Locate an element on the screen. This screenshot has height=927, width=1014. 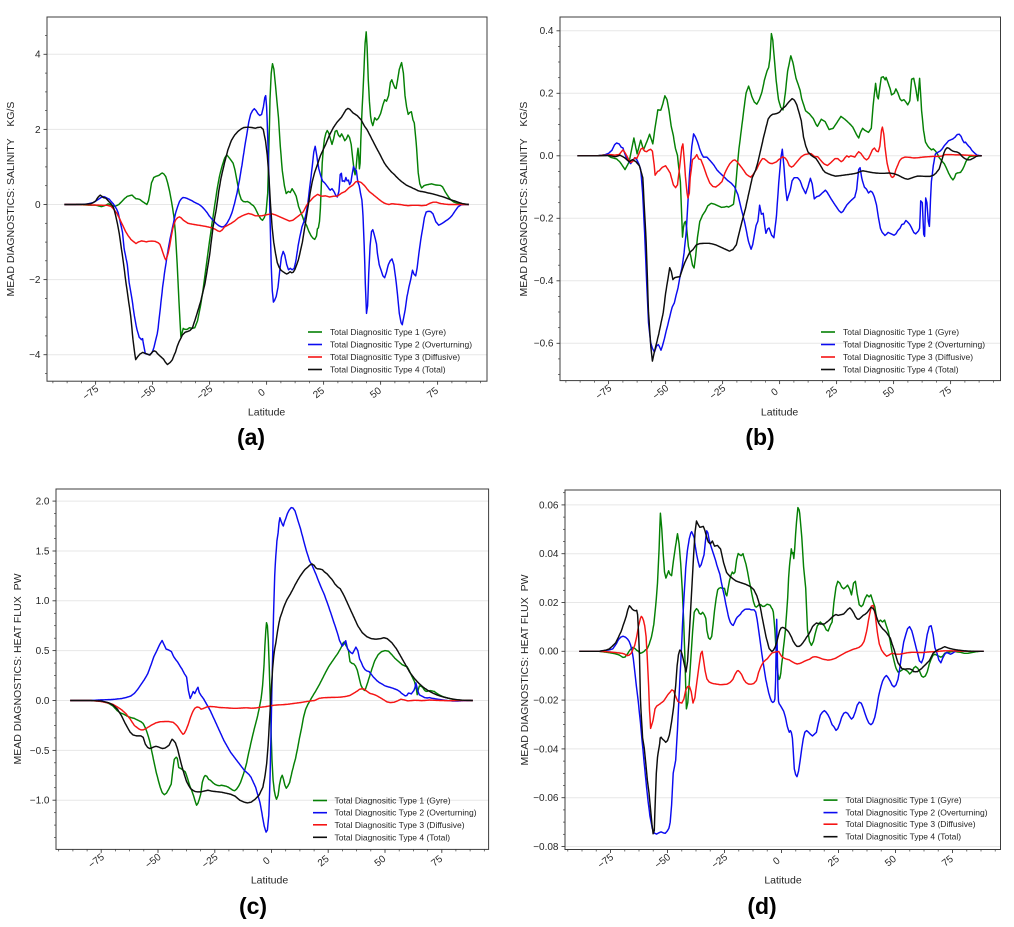
svg-text: 4 is located at coordinates (38, 55).